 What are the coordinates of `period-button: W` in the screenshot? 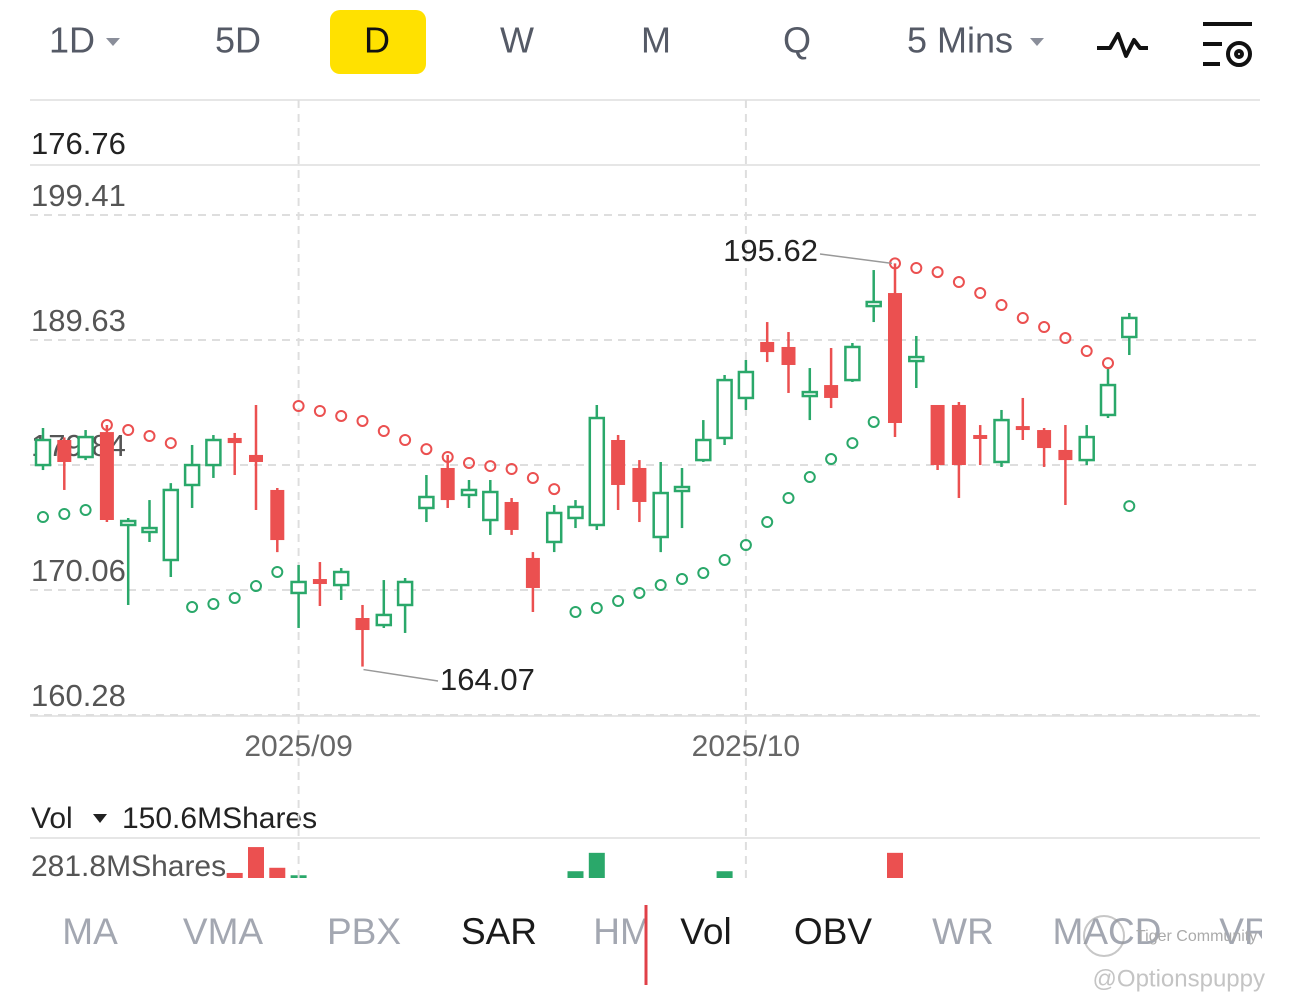 It's located at (517, 40).